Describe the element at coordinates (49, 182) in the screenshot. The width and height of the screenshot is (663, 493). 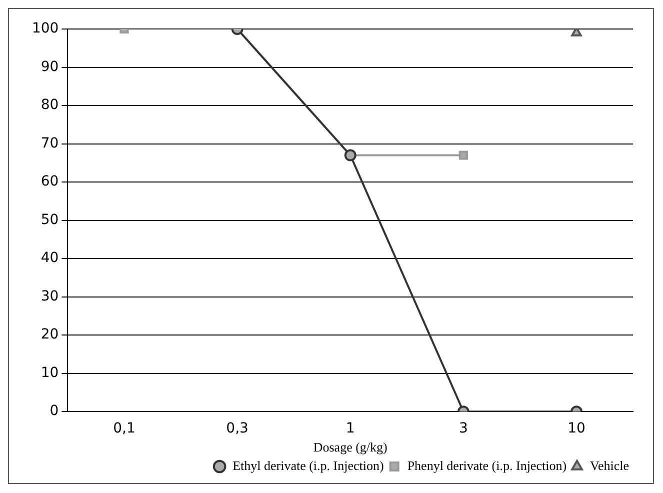
I see `y-tick-label: 60` at that location.